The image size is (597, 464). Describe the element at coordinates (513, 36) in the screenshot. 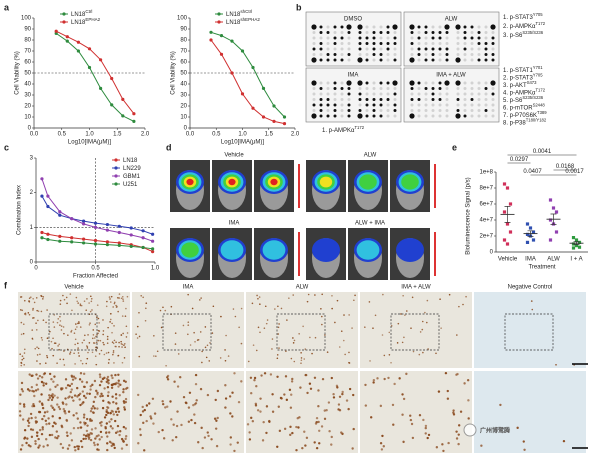

I see `blot-protein-main: 3. p-S6` at that location.